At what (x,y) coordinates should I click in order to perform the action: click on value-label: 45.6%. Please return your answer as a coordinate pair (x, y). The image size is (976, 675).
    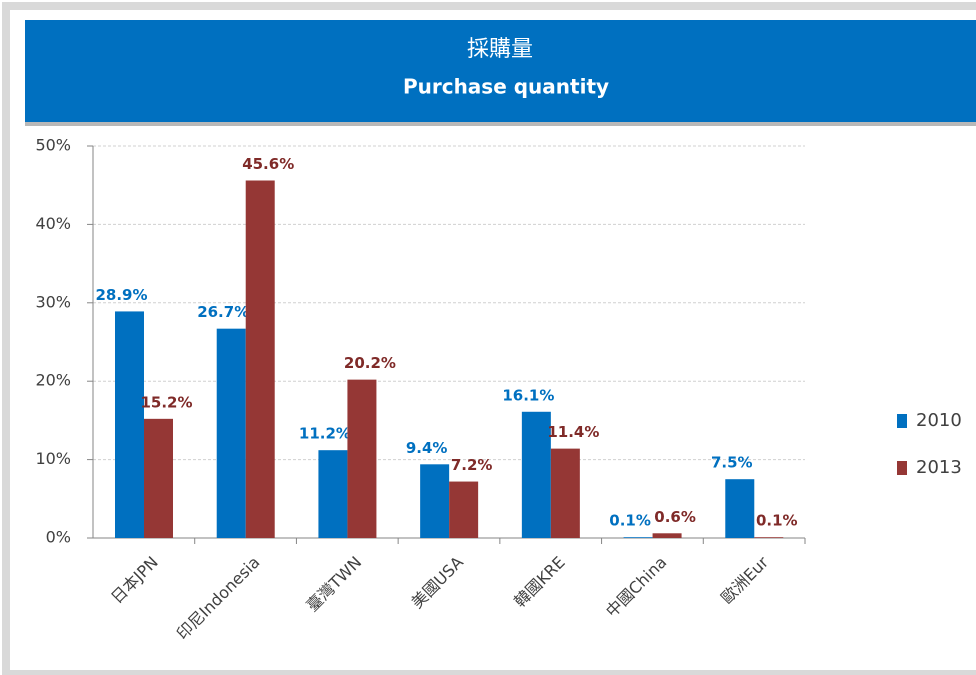
    Looking at the image, I should click on (268, 164).